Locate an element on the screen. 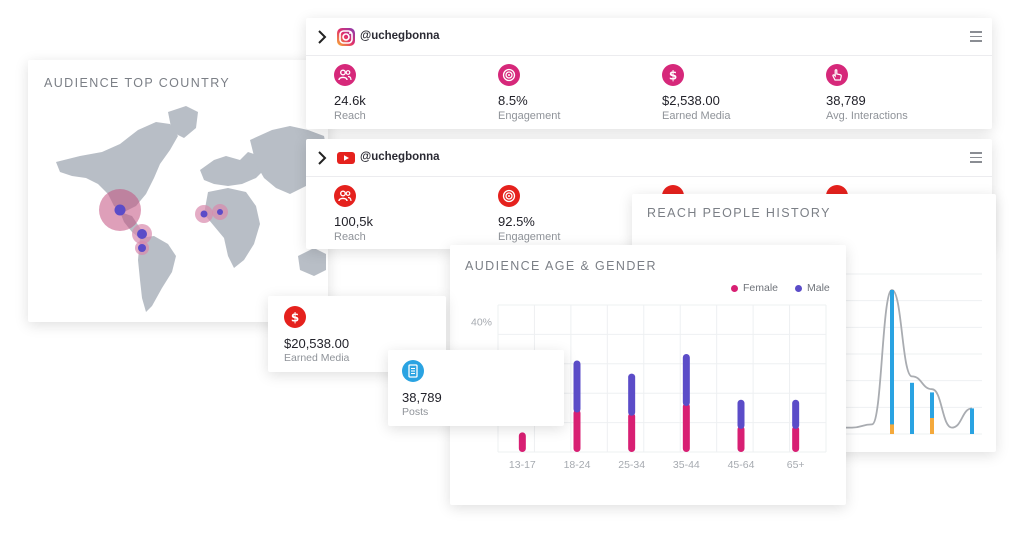 Image resolution: width=1024 pixels, height=543 pixels. pointer-hand-icon is located at coordinates (837, 75).